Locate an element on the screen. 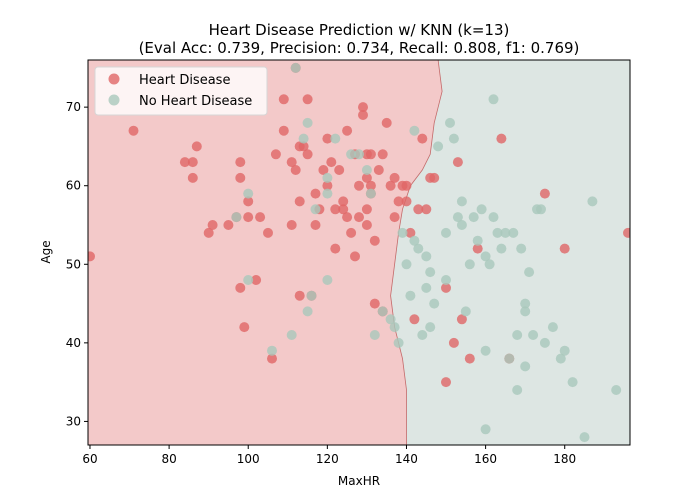  y-tick-label-50: 50 is located at coordinates (73, 264).